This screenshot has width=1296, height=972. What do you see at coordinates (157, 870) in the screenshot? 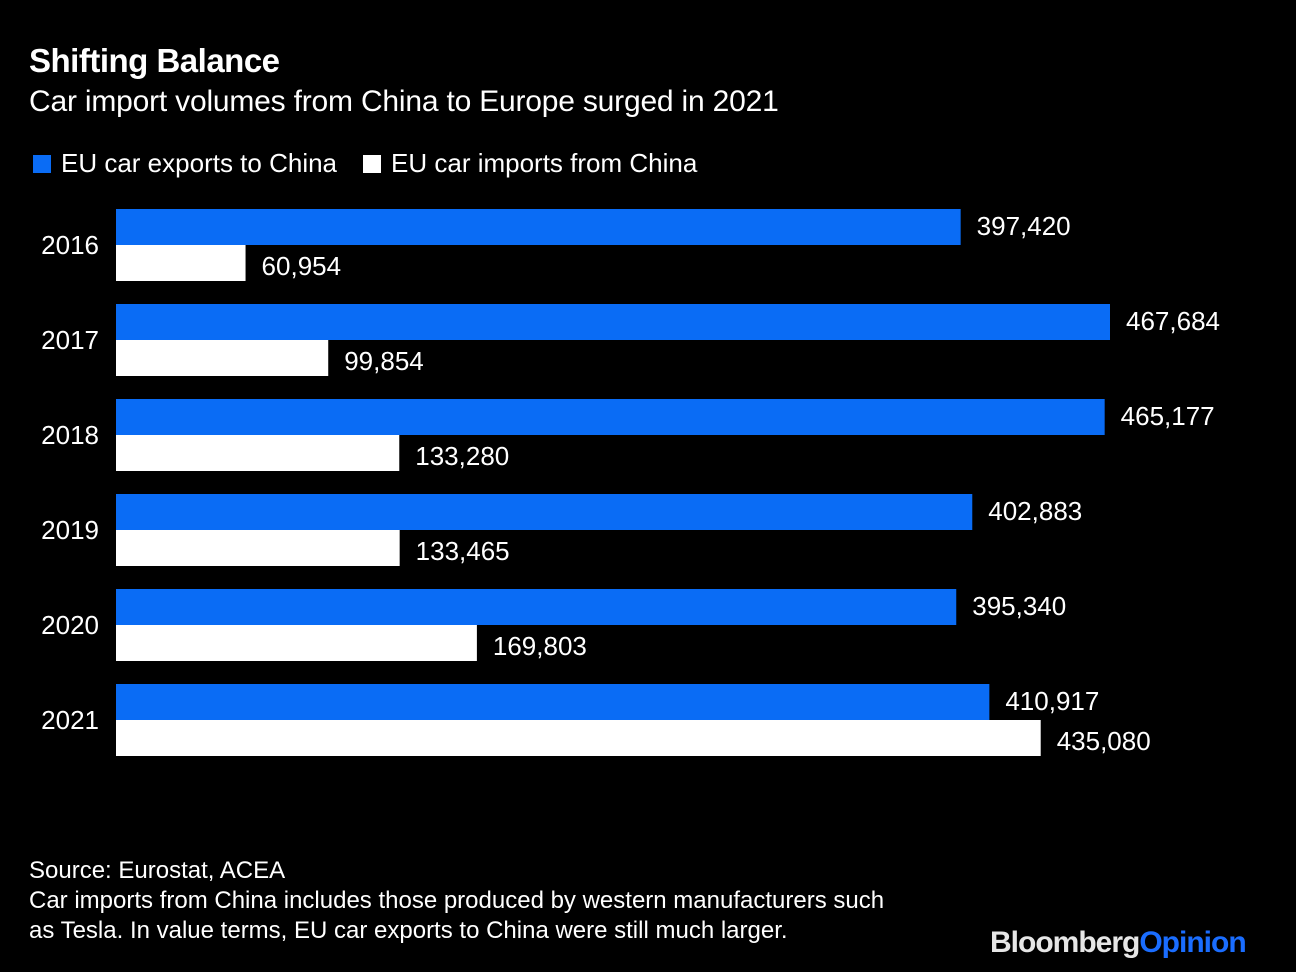
I see `source-note: Source: Eurostat, ACEA` at bounding box center [157, 870].